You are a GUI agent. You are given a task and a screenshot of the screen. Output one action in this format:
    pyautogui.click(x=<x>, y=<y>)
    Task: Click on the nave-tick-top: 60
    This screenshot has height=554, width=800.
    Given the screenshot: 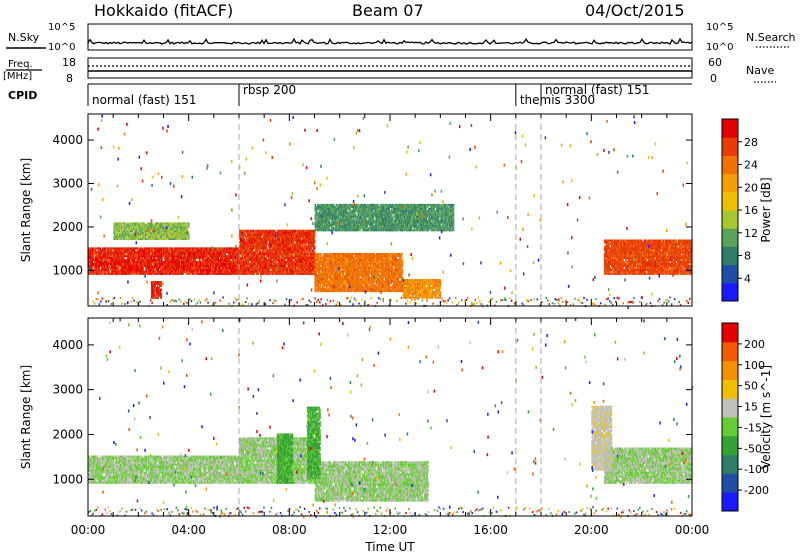 What is the action you would take?
    pyautogui.click(x=715, y=62)
    